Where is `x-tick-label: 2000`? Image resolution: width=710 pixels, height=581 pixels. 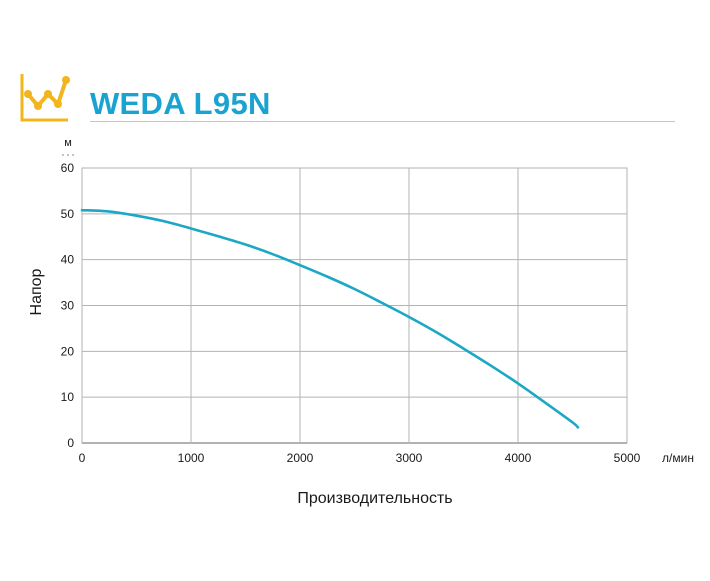
x-tick-label: 2000 is located at coordinates (300, 458).